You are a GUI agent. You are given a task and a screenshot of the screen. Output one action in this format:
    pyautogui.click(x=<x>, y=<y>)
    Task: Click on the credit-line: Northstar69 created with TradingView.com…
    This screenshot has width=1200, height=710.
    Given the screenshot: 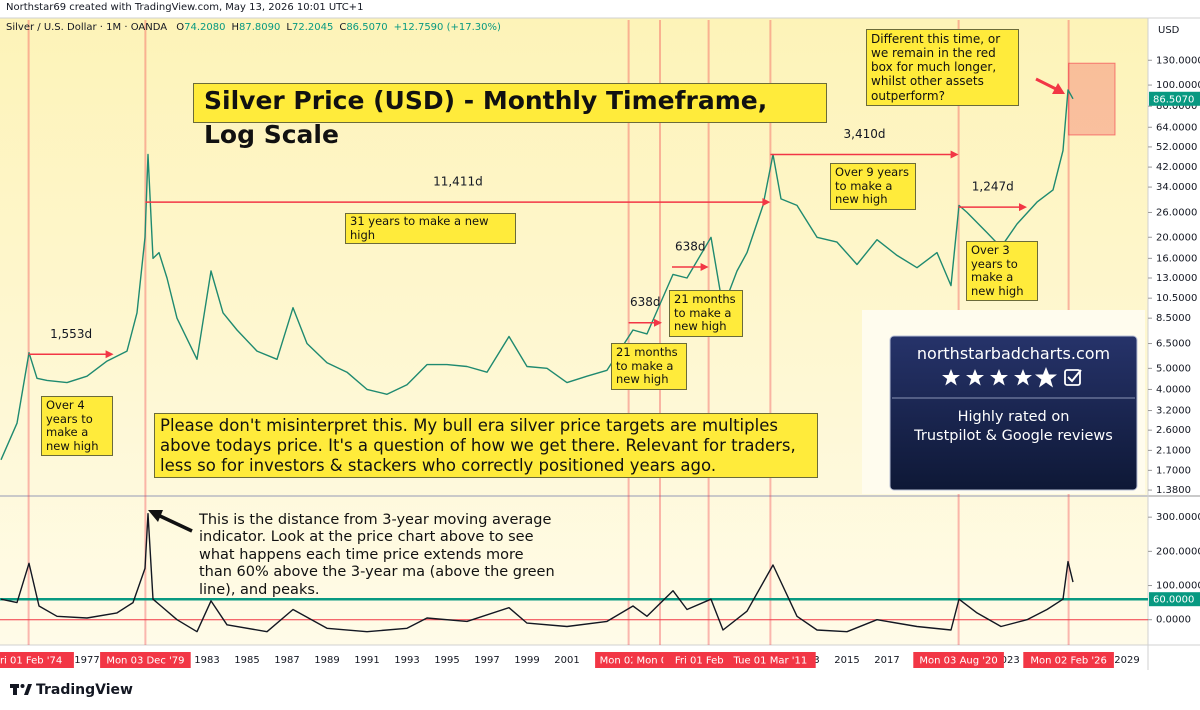 What is the action you would take?
    pyautogui.click(x=185, y=7)
    